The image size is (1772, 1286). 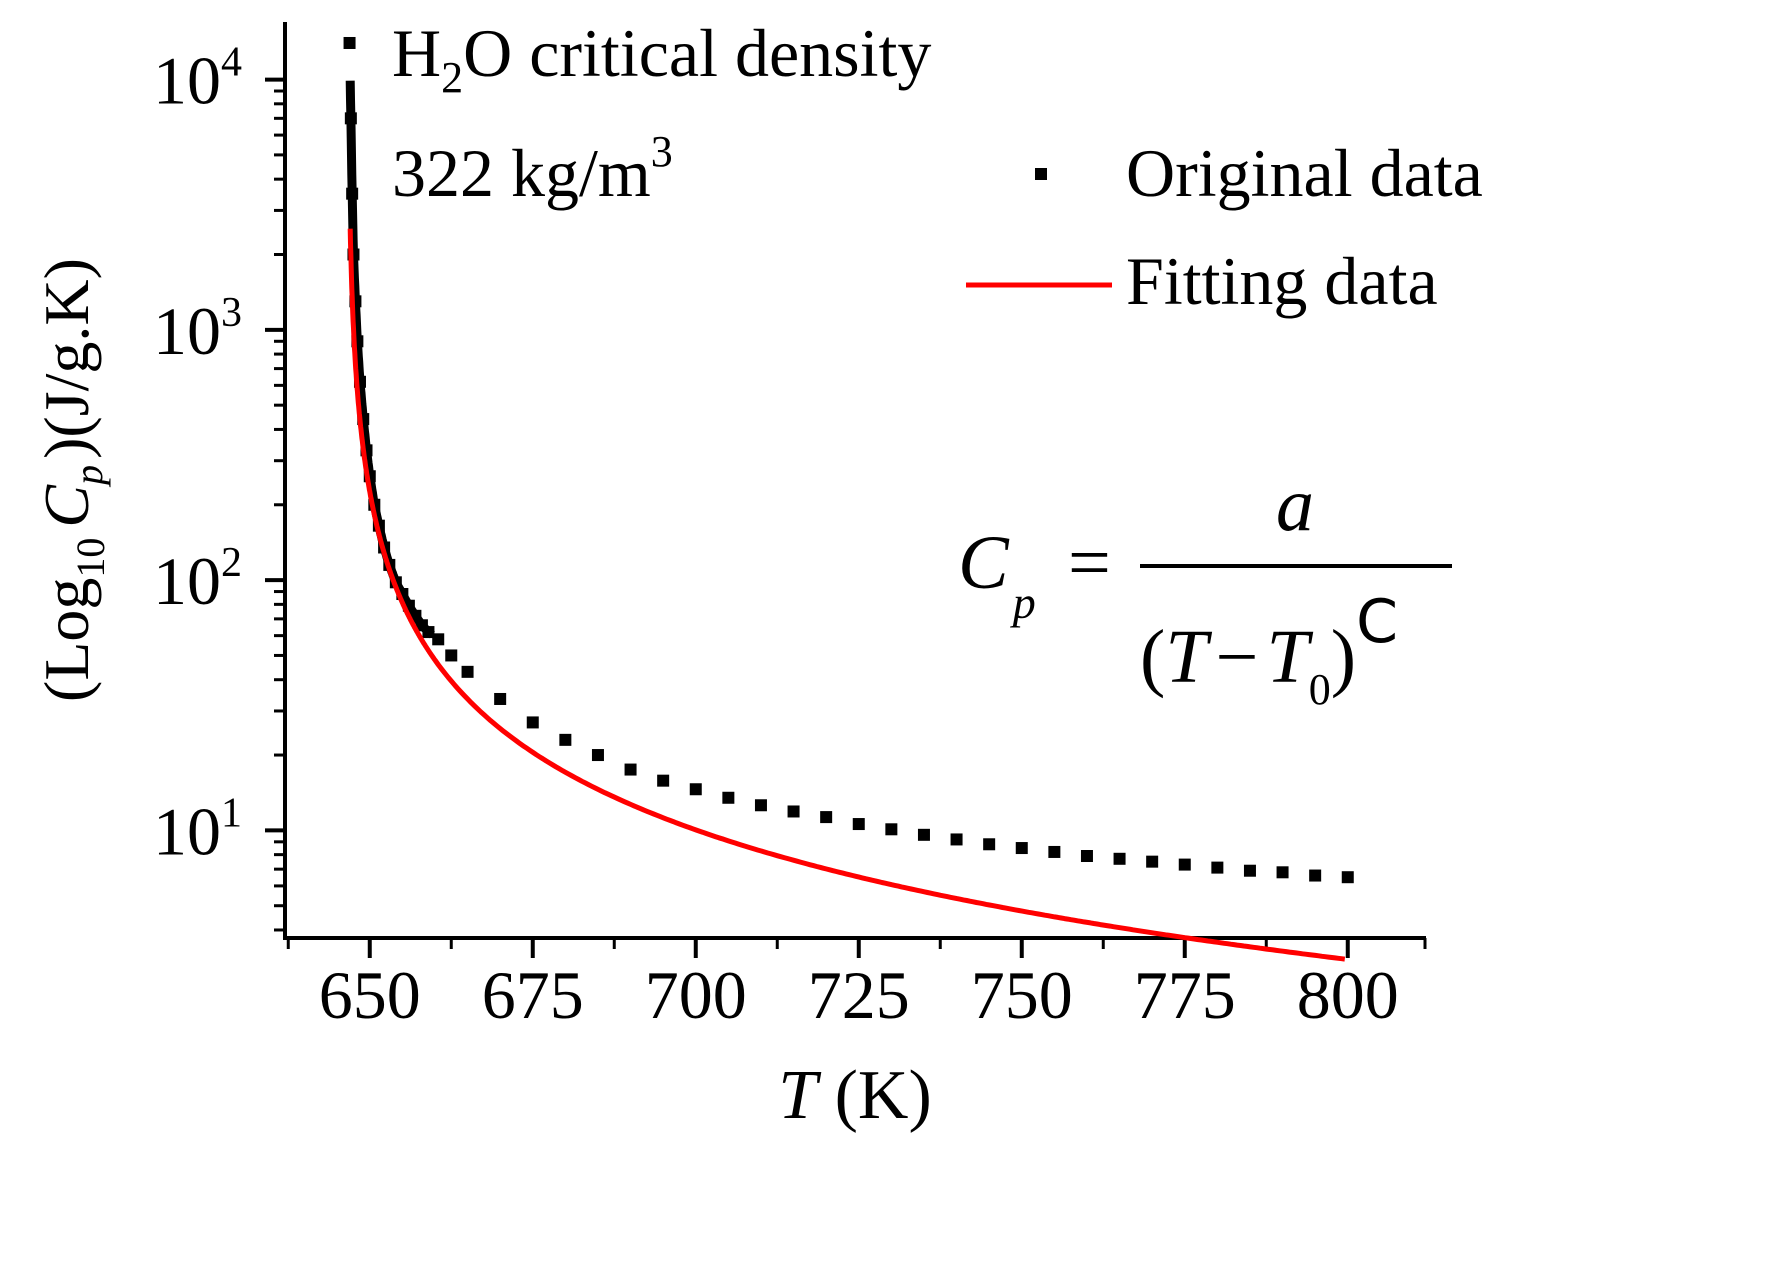 I want to click on x-tick-label: 725, so click(x=859, y=995).